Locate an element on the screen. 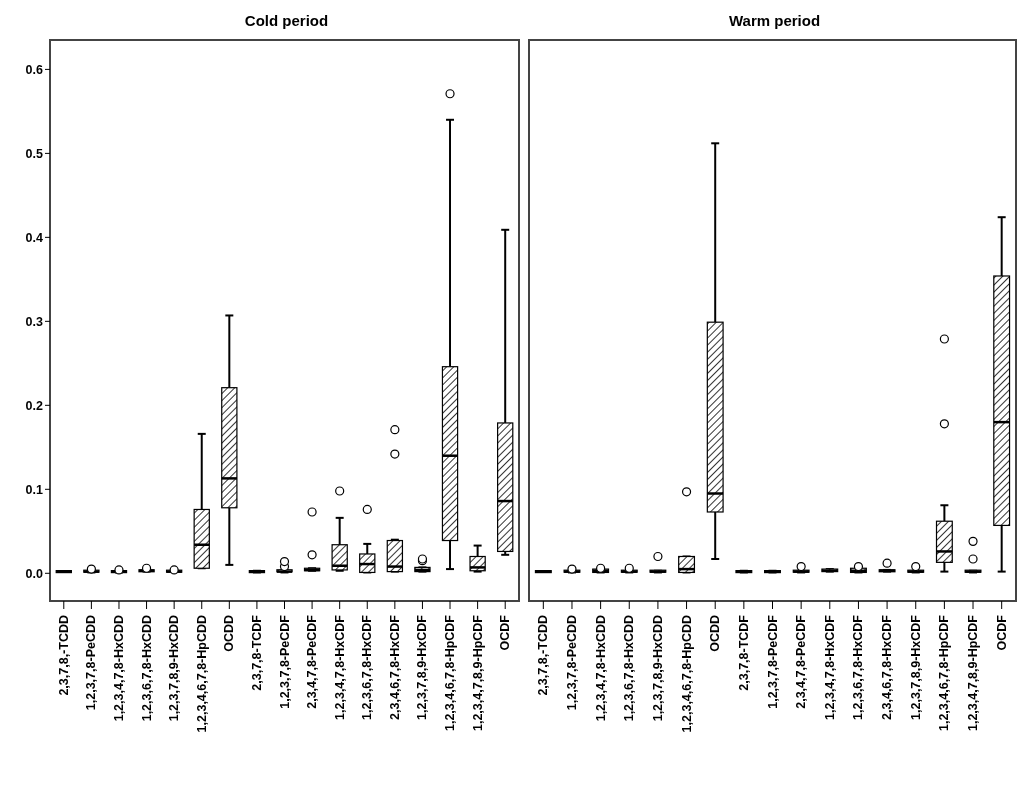  chart-title: Warm period is located at coordinates (774, 21).